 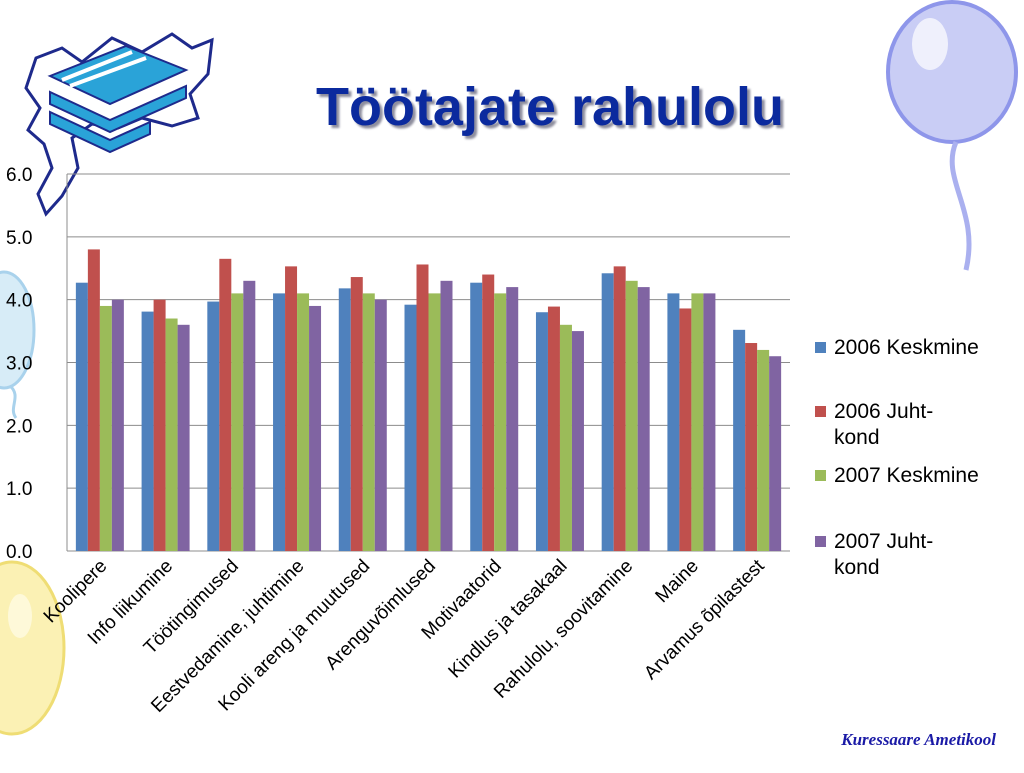 What do you see at coordinates (947, 142) in the screenshot?
I see `balloon-decoration-icon` at bounding box center [947, 142].